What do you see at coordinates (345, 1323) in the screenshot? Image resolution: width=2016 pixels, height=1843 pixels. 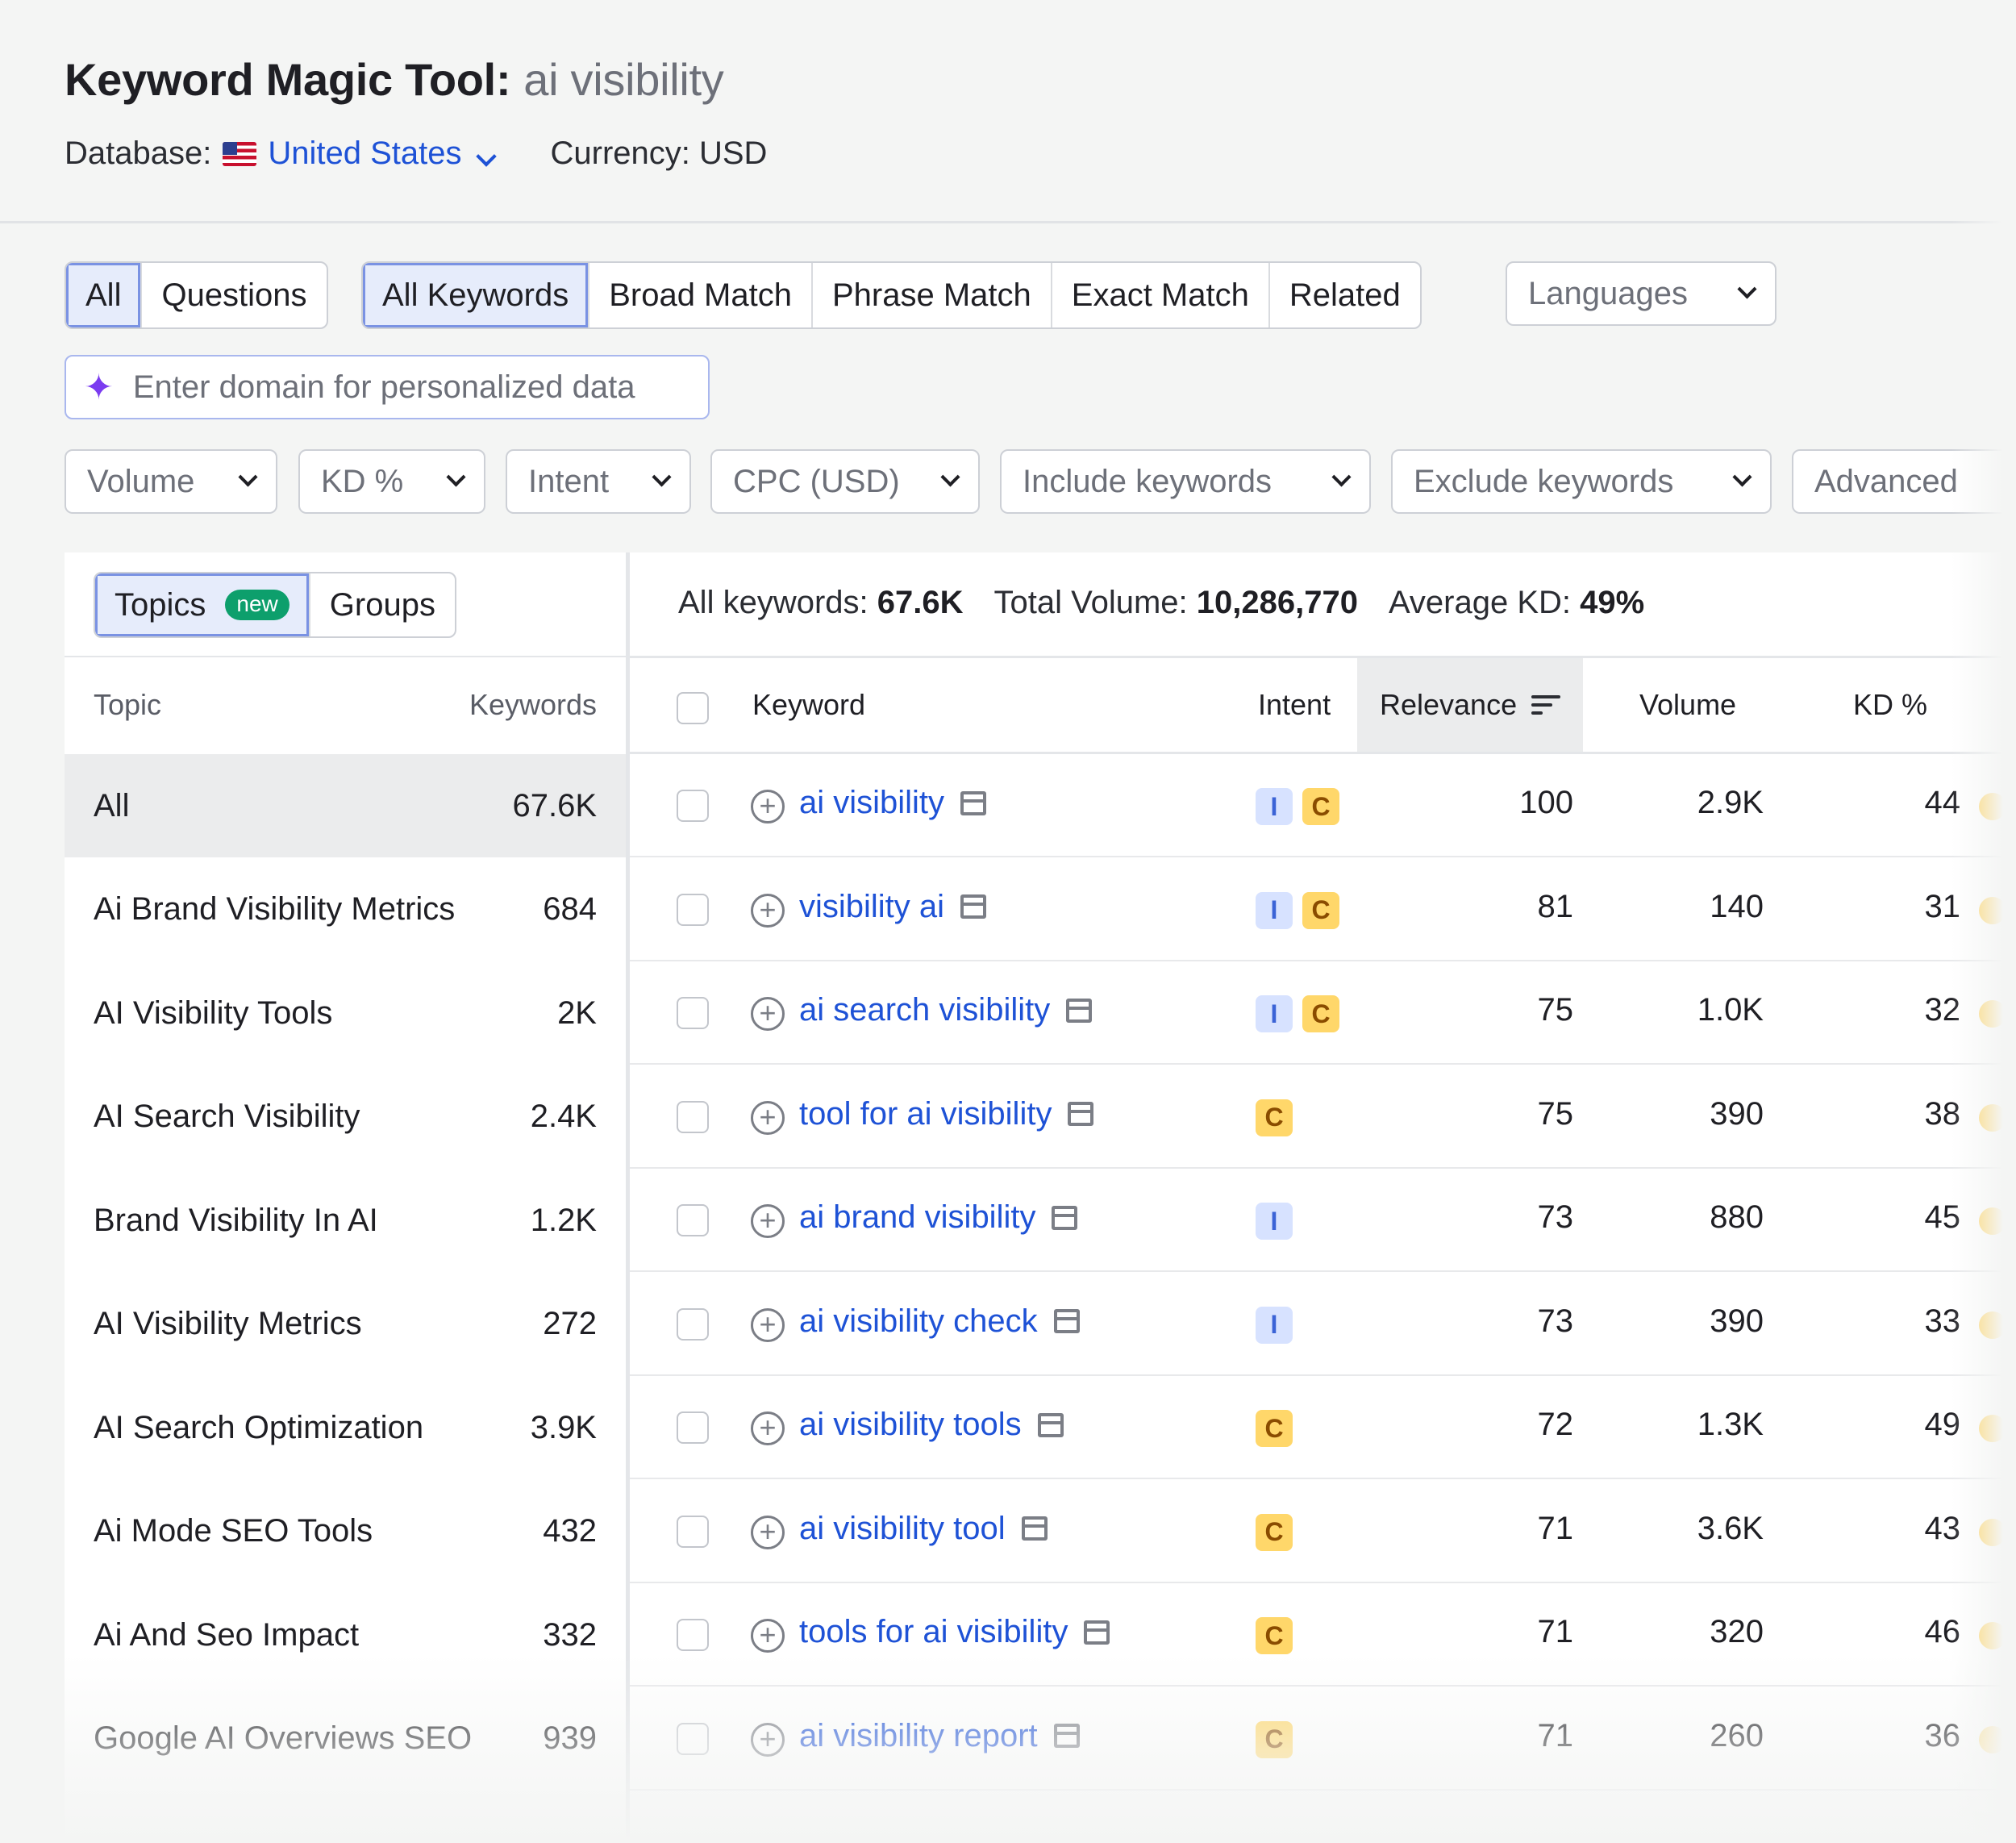 I see `topic-row: AI Visibility Metrics 272` at bounding box center [345, 1323].